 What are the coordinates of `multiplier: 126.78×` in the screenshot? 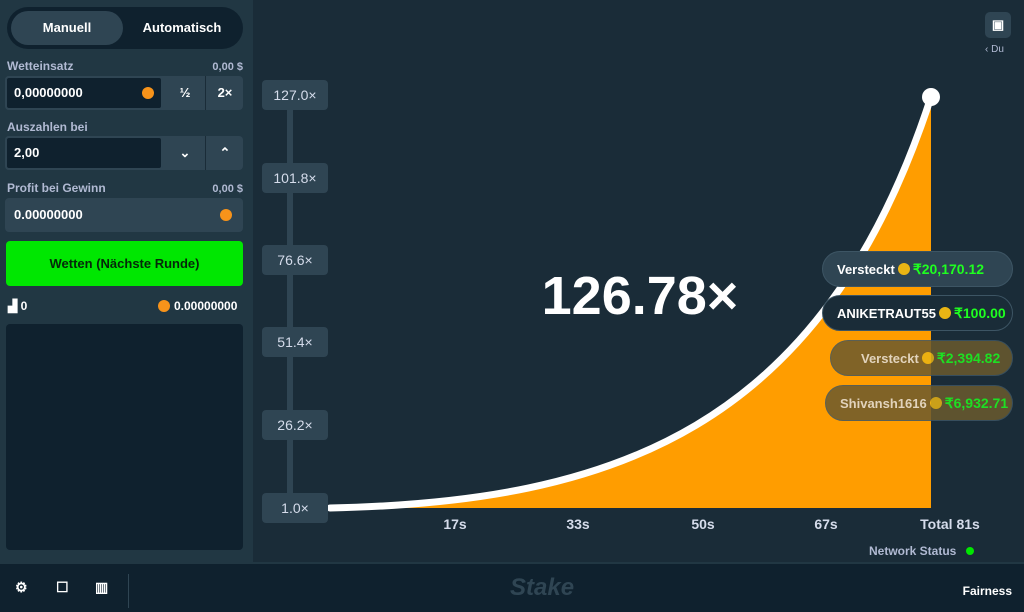 It's located at (640, 296).